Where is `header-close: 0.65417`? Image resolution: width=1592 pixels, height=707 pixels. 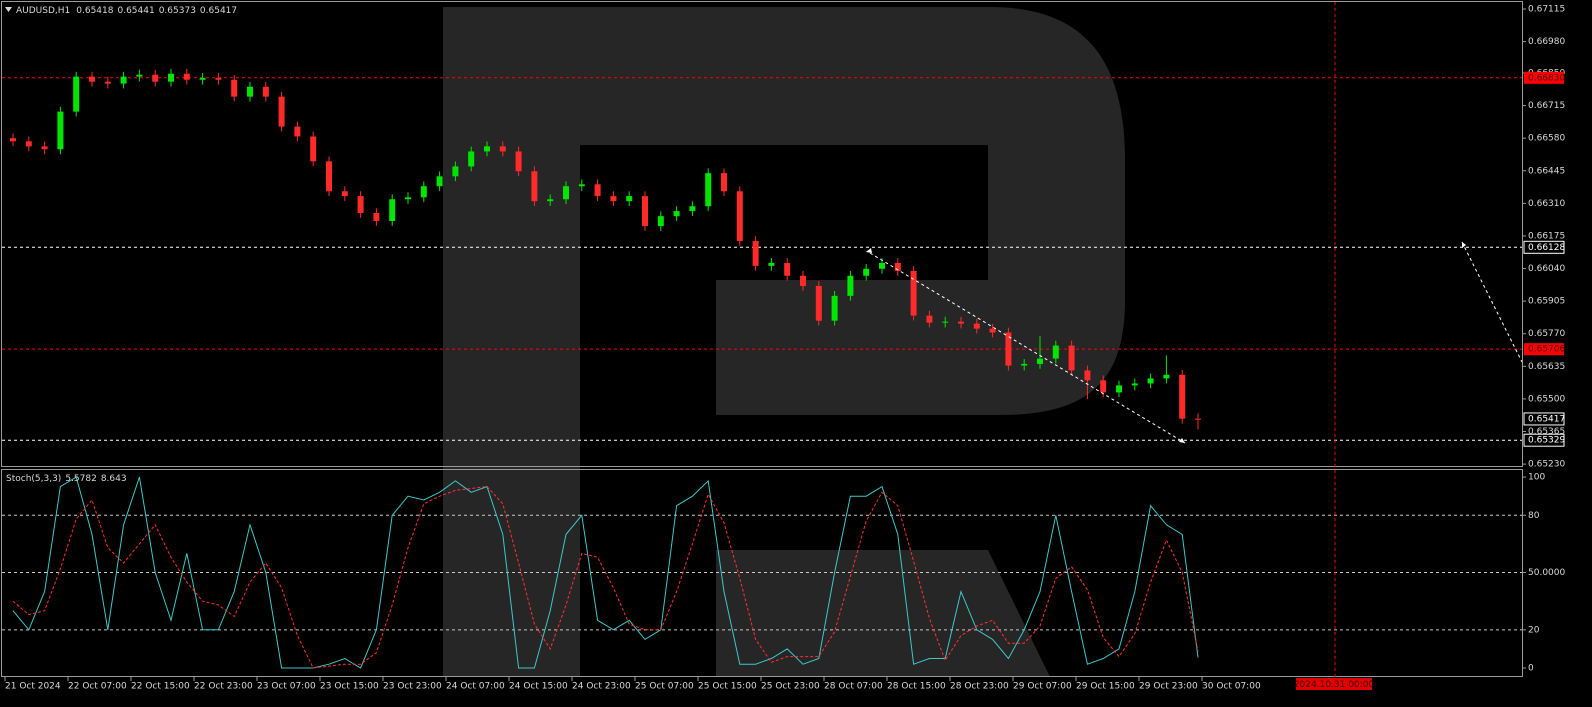
header-close: 0.65417 is located at coordinates (218, 11).